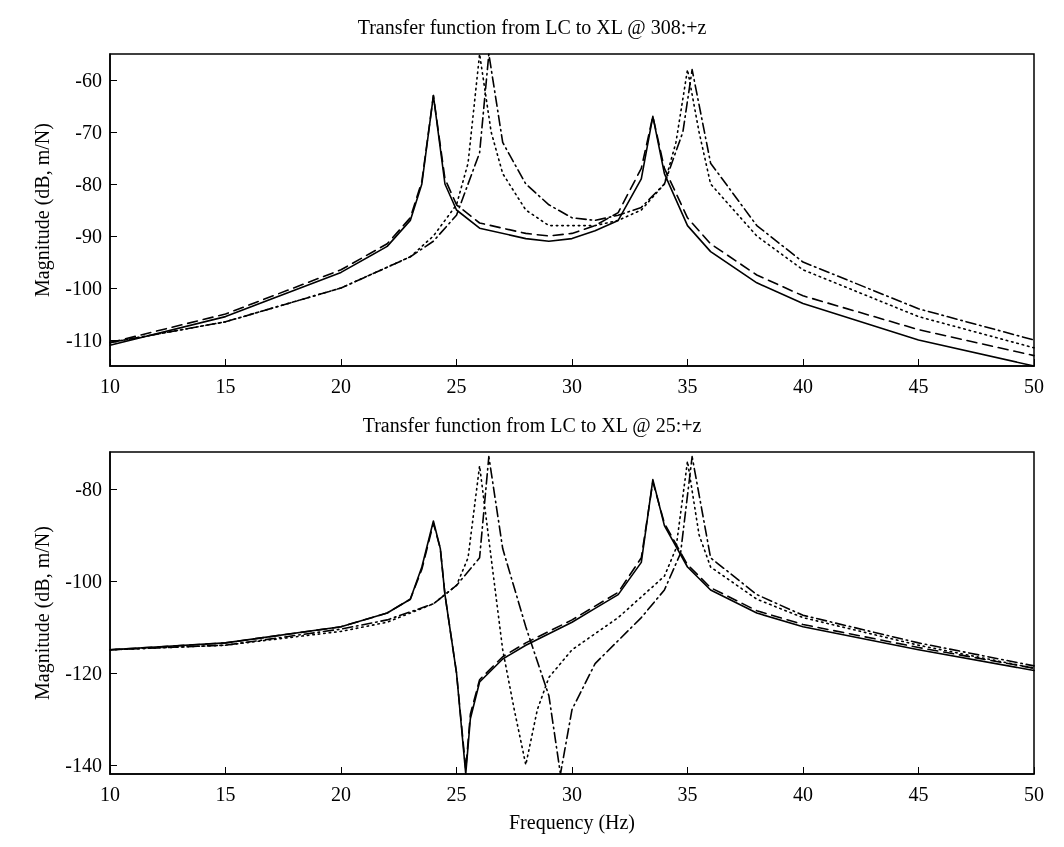  Describe the element at coordinates (88, 80) in the screenshot. I see `y-tick-label: -60` at that location.